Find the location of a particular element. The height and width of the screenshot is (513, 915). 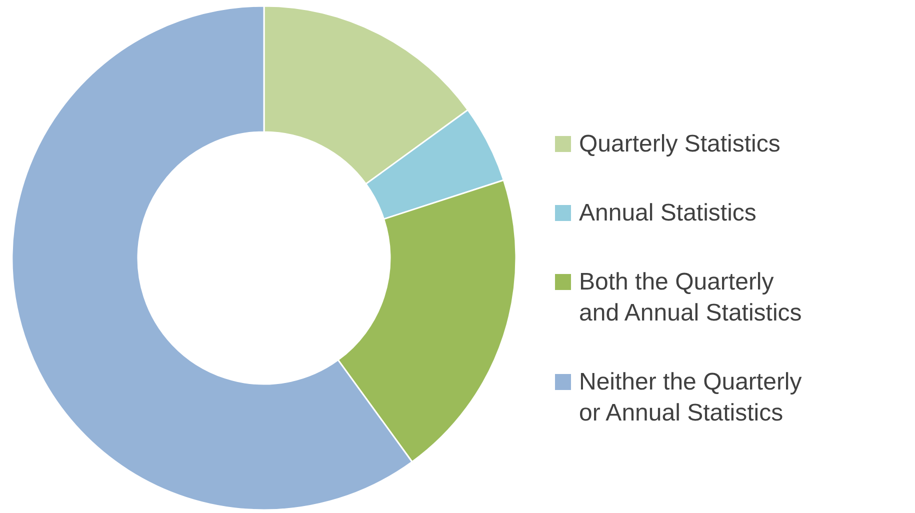

legend-label: Neither the Quarterly or Annual Statistics is located at coordinates (690, 397).